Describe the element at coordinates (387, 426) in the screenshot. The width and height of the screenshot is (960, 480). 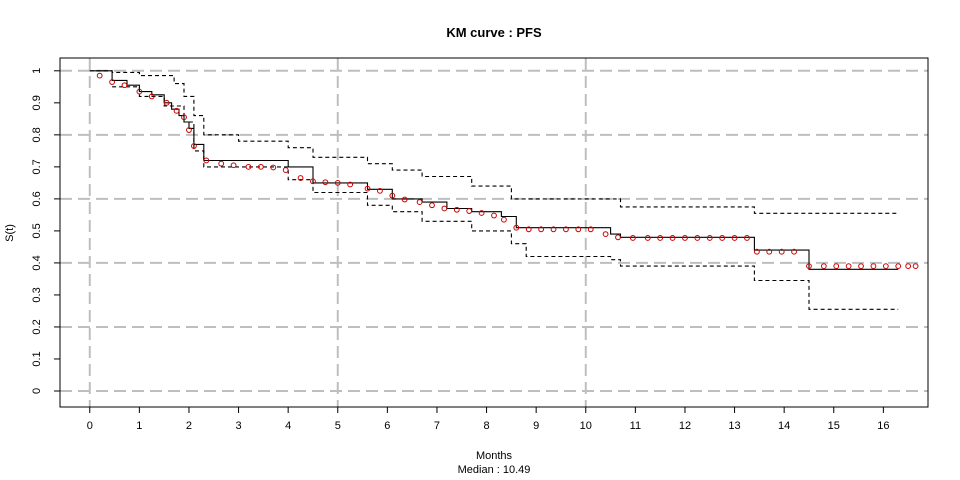
I see `x-tick-label: 6` at that location.